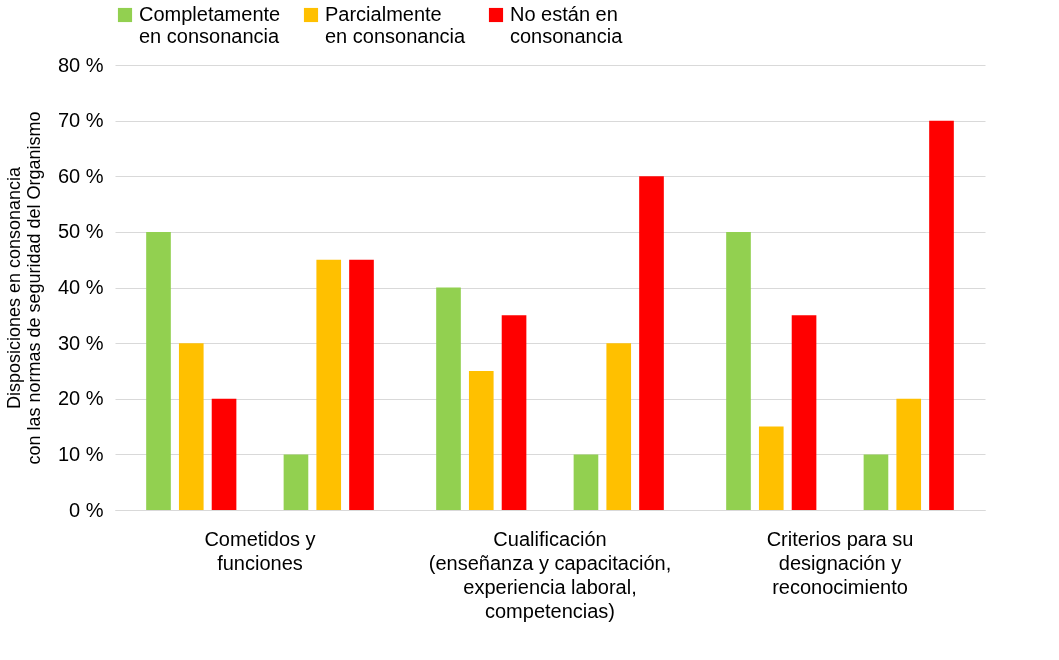 This screenshot has height=660, width=1059. Describe the element at coordinates (80, 64) in the screenshot. I see `y-tick-label: 80 %` at that location.